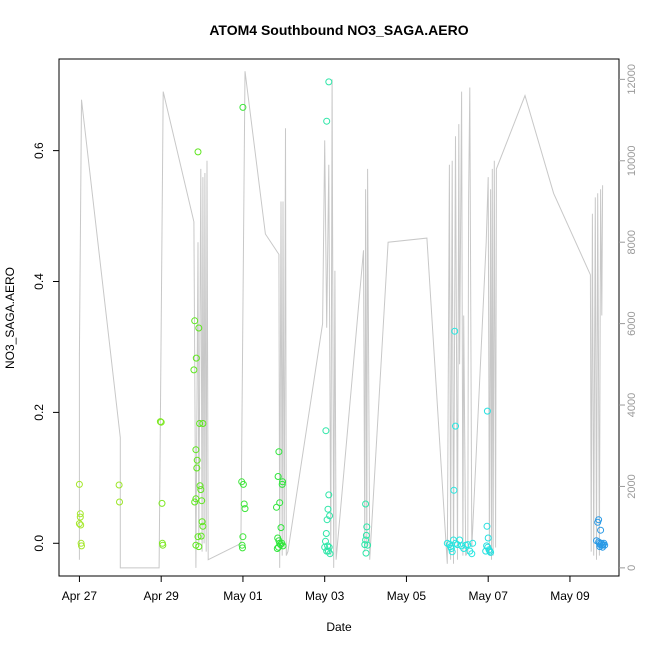  I want to click on chart-title: ATOM4 Southbound NO3_SAGA.AERO, so click(338, 30).